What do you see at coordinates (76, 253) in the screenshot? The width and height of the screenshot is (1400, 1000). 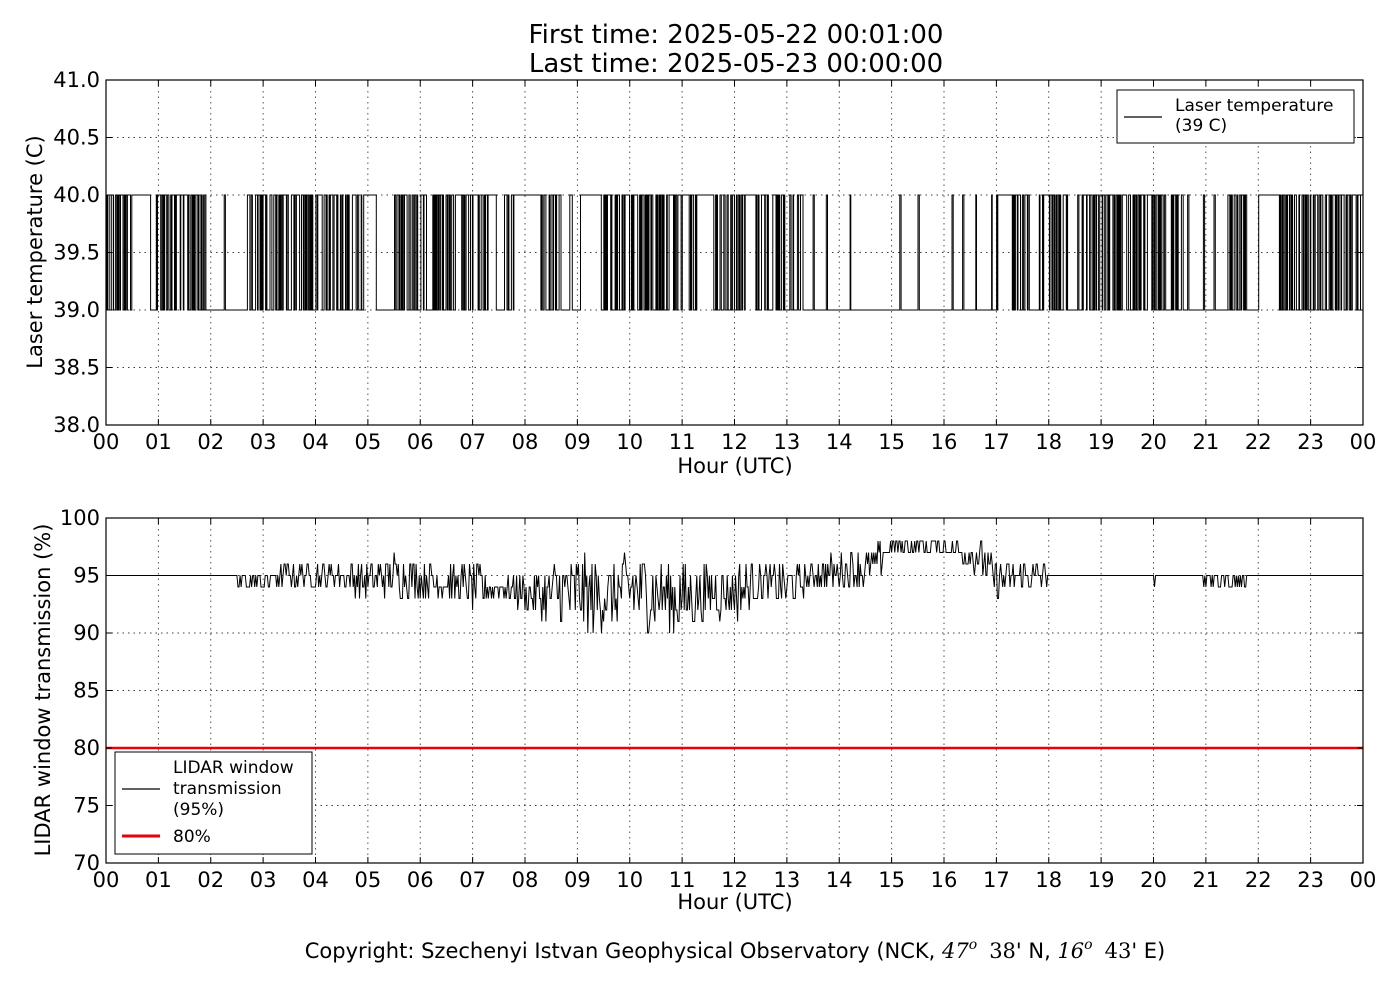 I see `y-tick-label: 39.5` at bounding box center [76, 253].